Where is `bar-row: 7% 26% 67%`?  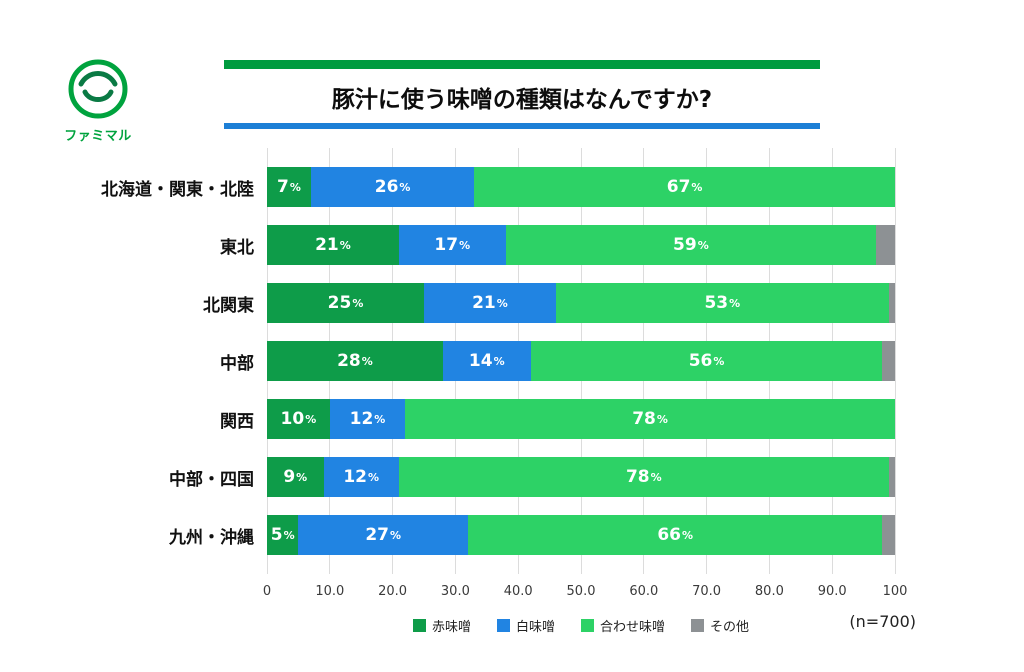 bar-row: 7% 26% 67% is located at coordinates (581, 187).